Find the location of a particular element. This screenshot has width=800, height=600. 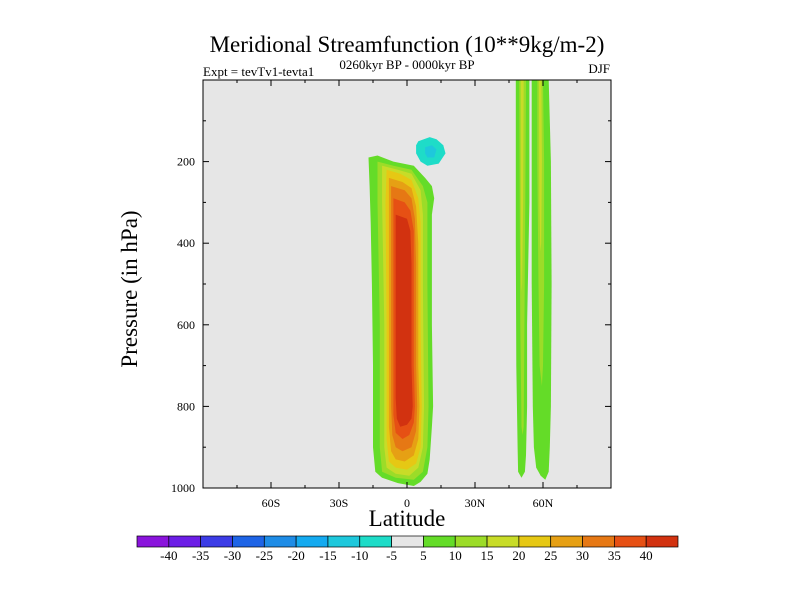

y-tick-label: 400 is located at coordinates (186, 243).